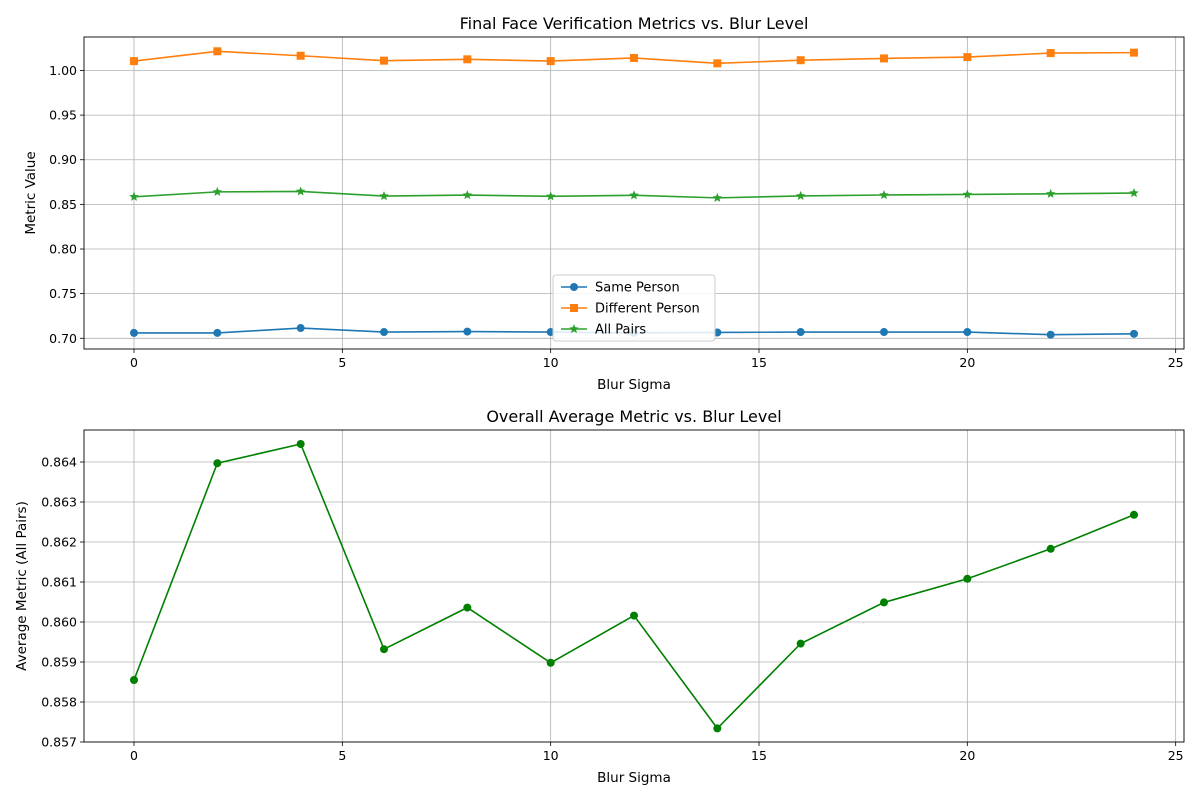 The width and height of the screenshot is (1200, 800). Describe the element at coordinates (59, 502) in the screenshot. I see `bottom-y-tick-label: 0.863` at that location.